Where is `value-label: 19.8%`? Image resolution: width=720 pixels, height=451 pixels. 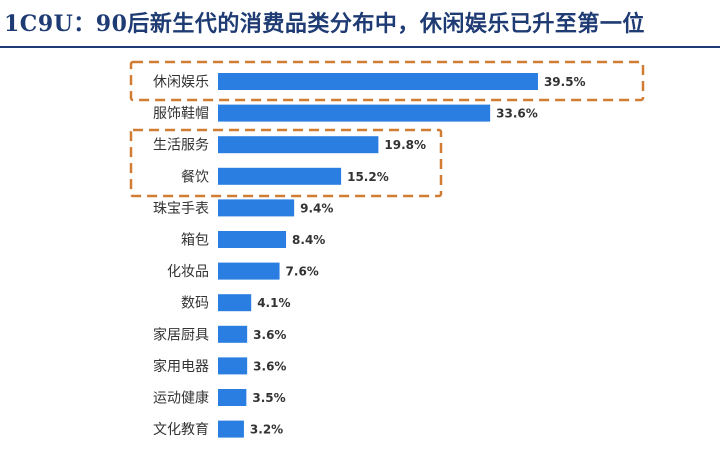 value-label: 19.8% is located at coordinates (405, 145).